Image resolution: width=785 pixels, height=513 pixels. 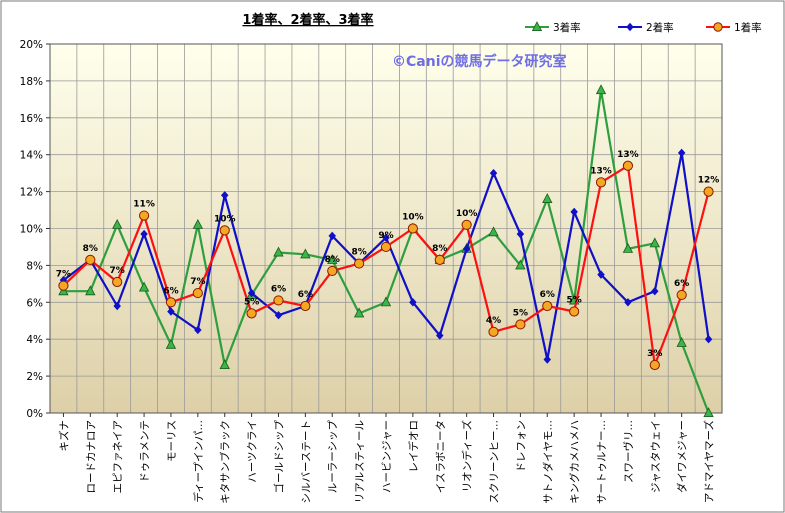 What do you see at coordinates (574, 462) in the screenshot?
I see `x-tick-label: キングカメハメハ` at bounding box center [574, 462].